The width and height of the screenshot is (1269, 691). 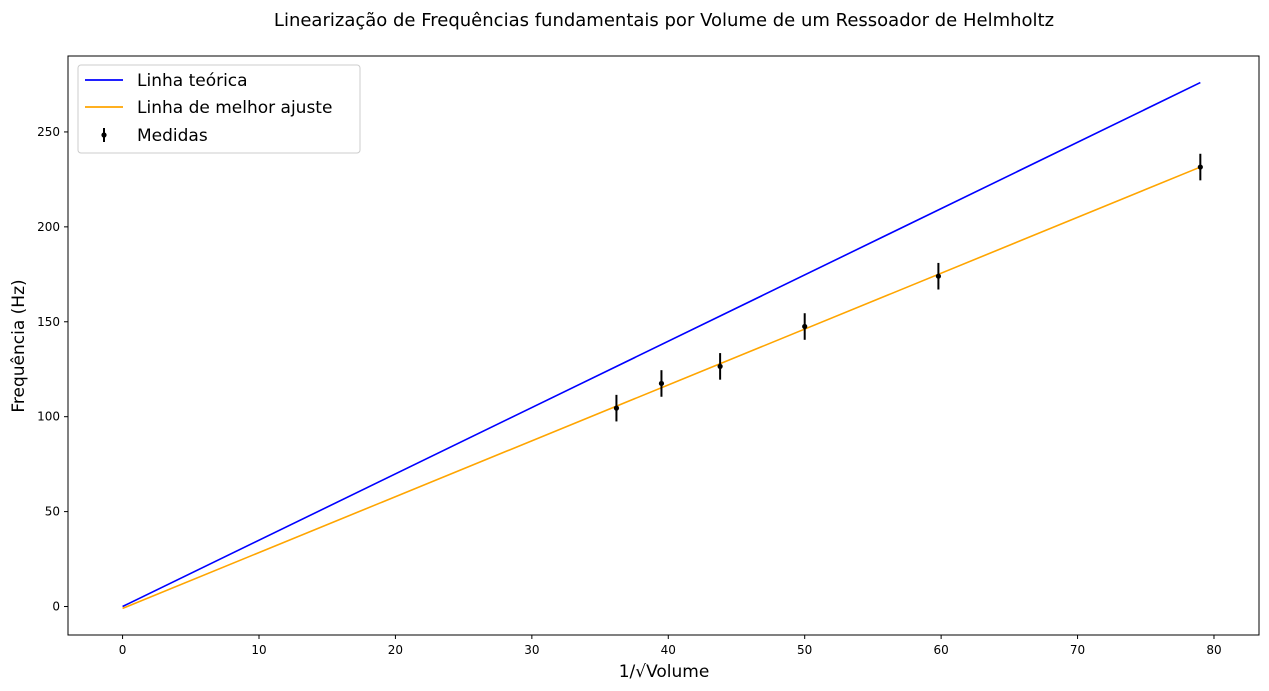 I want to click on x-tick-label: 80, so click(x=1213, y=650).